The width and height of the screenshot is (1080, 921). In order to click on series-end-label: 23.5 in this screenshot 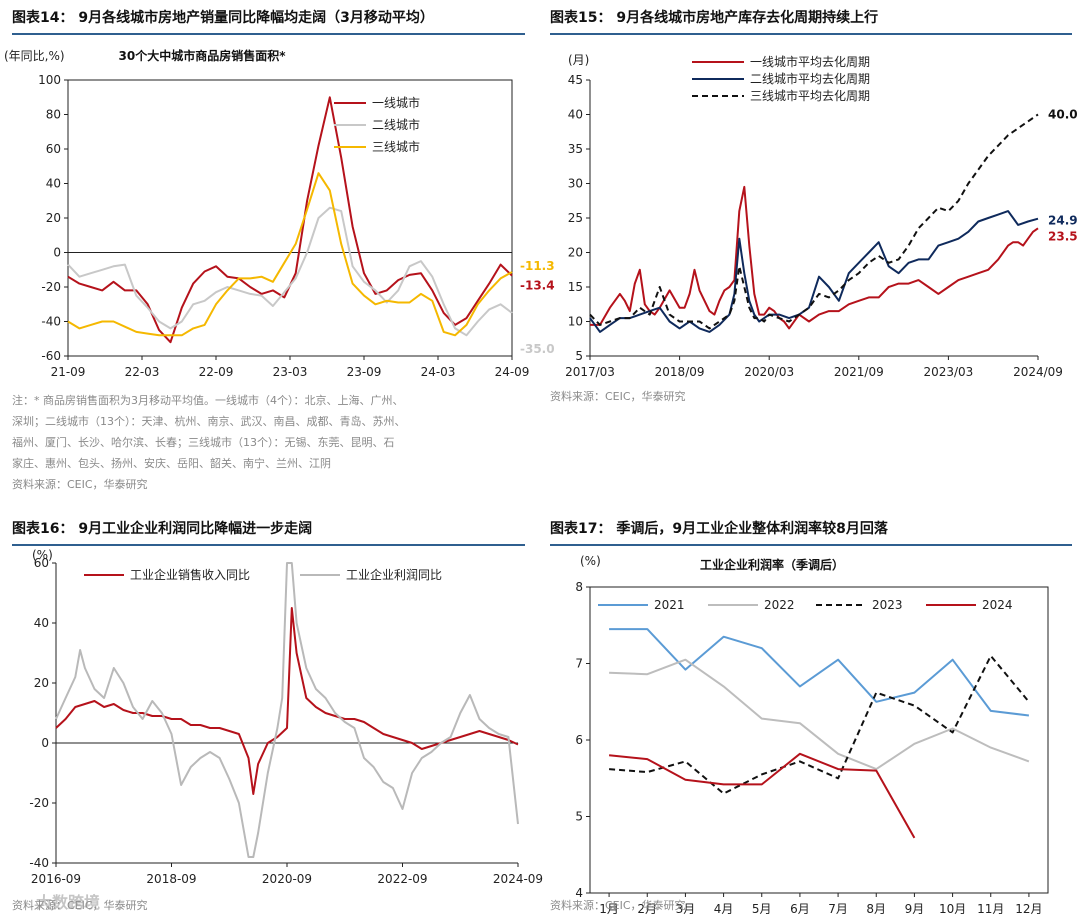, I will do `click(1063, 236)`.